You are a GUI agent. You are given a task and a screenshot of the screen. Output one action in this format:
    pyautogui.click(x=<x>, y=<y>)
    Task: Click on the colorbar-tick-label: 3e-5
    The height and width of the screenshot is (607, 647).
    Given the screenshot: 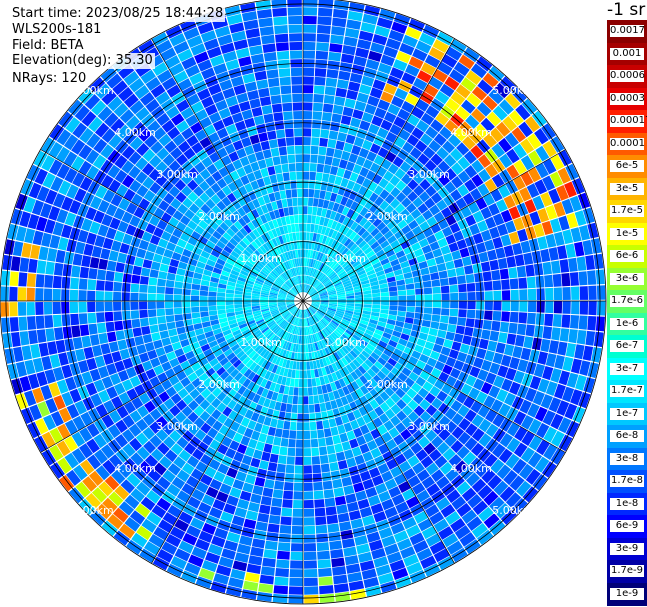 What is the action you would take?
    pyautogui.click(x=627, y=188)
    